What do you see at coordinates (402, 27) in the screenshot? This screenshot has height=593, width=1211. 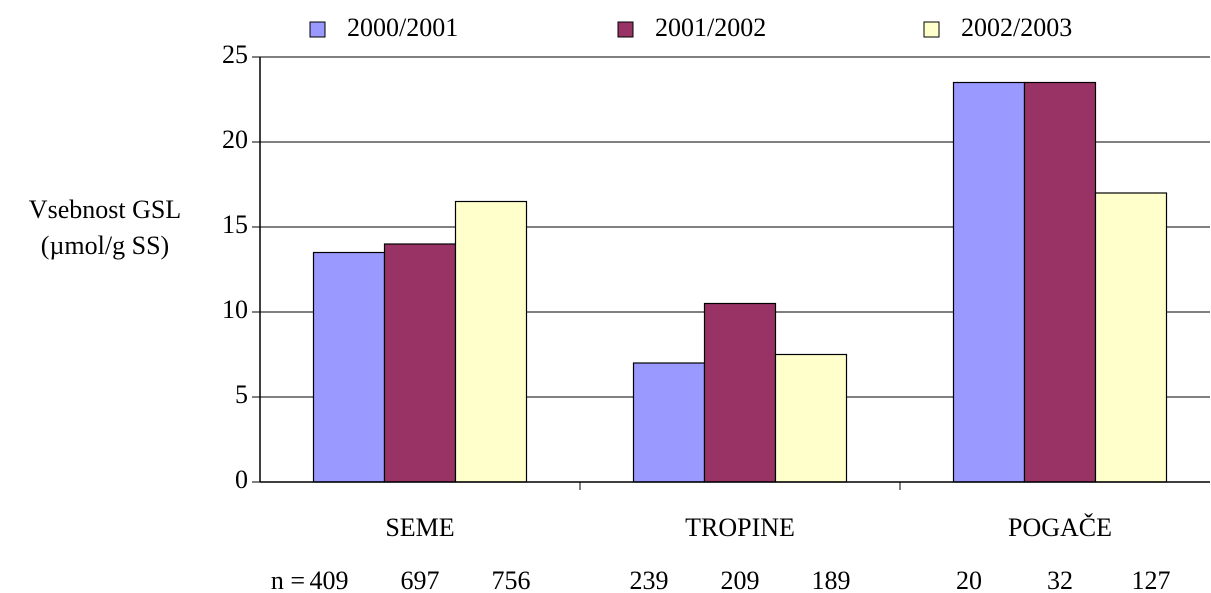 I see `legend-label: 2000/2001` at bounding box center [402, 27].